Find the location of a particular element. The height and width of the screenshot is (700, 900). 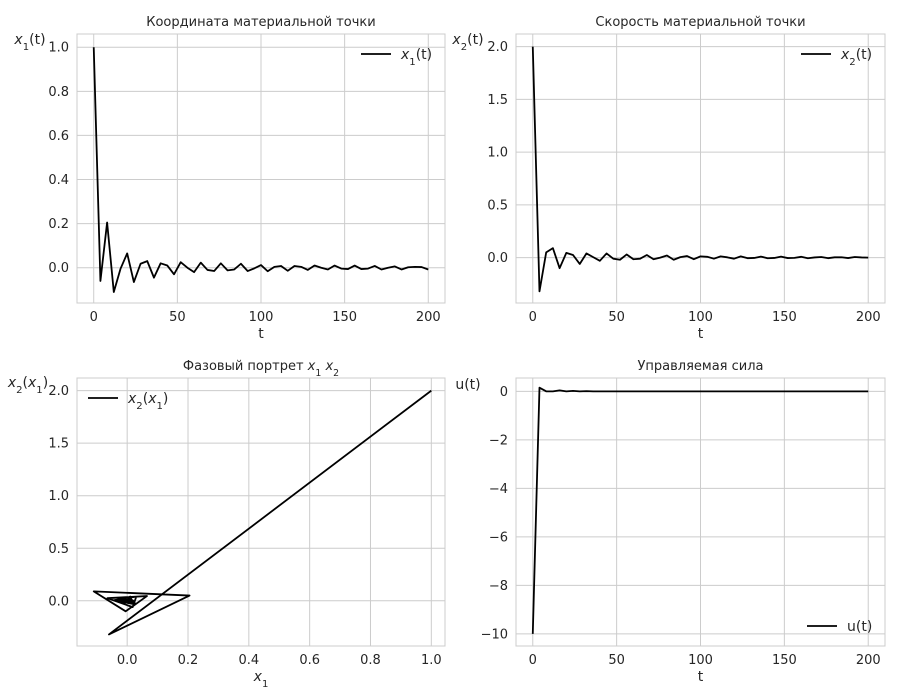

y-tick-label: 0.4 is located at coordinates (58, 180).